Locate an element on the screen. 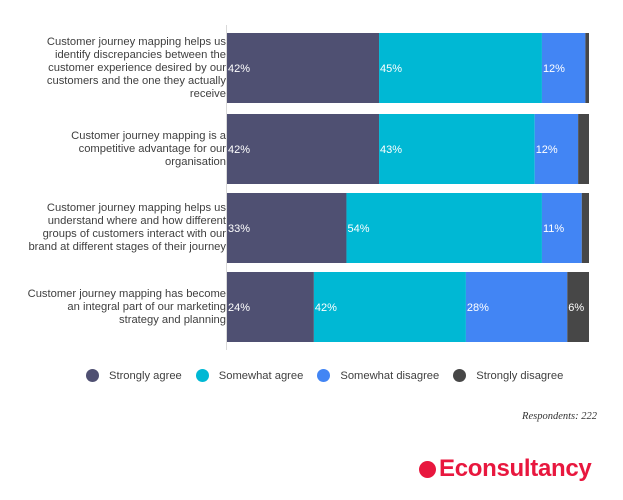  category-label-line: understand where and how different is located at coordinates (136, 221).